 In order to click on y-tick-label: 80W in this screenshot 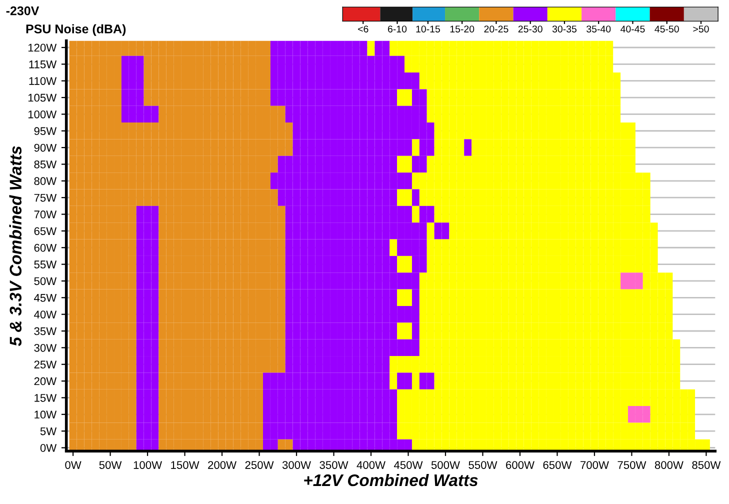, I will do `click(45, 181)`.